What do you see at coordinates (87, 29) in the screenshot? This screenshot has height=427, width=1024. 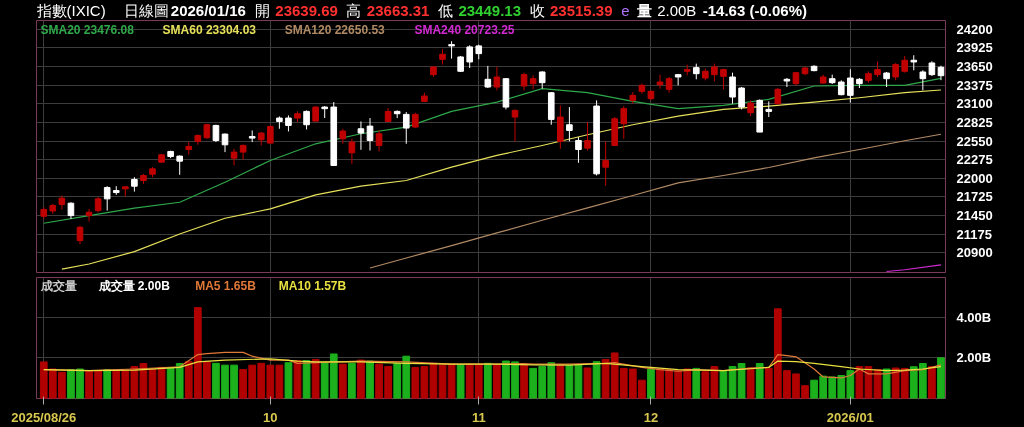 I see `text: SMA20 23476.08` at bounding box center [87, 29].